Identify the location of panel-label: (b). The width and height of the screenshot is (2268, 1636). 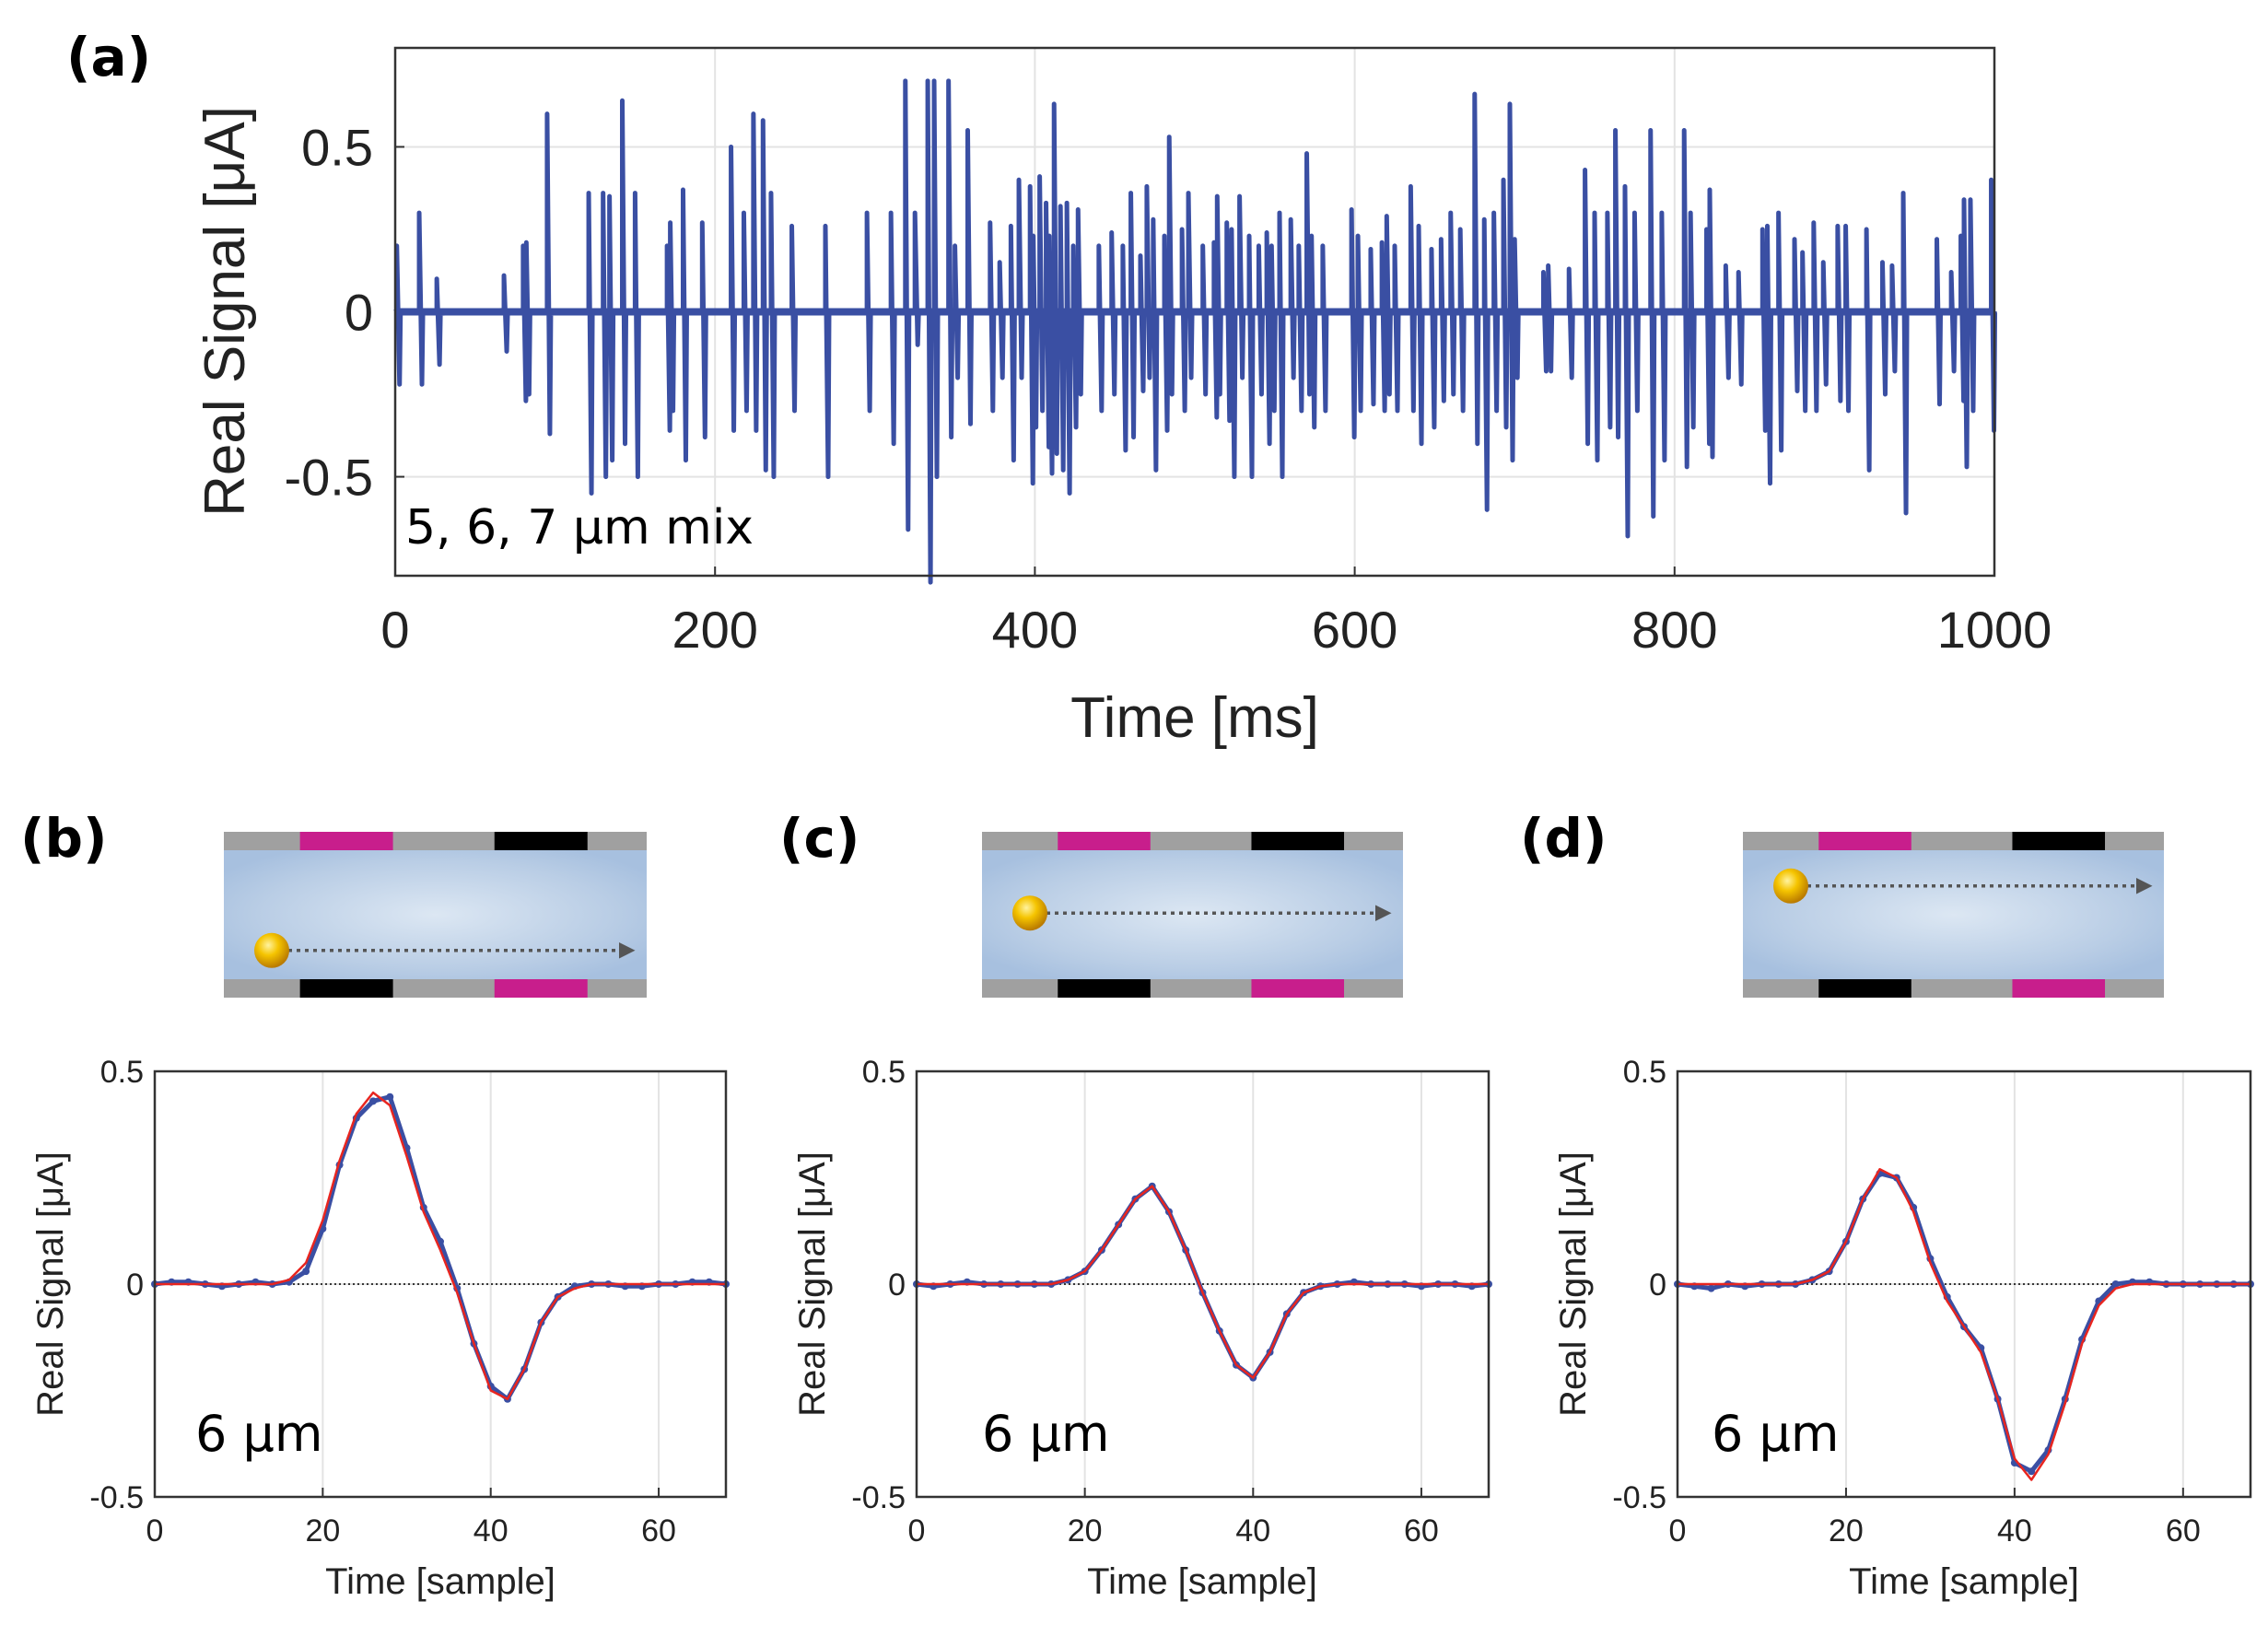
(64, 838).